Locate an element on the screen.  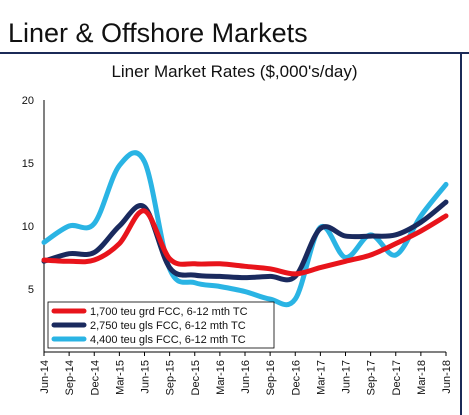
x-tick-label: Mar-17 is located at coordinates (321, 377).